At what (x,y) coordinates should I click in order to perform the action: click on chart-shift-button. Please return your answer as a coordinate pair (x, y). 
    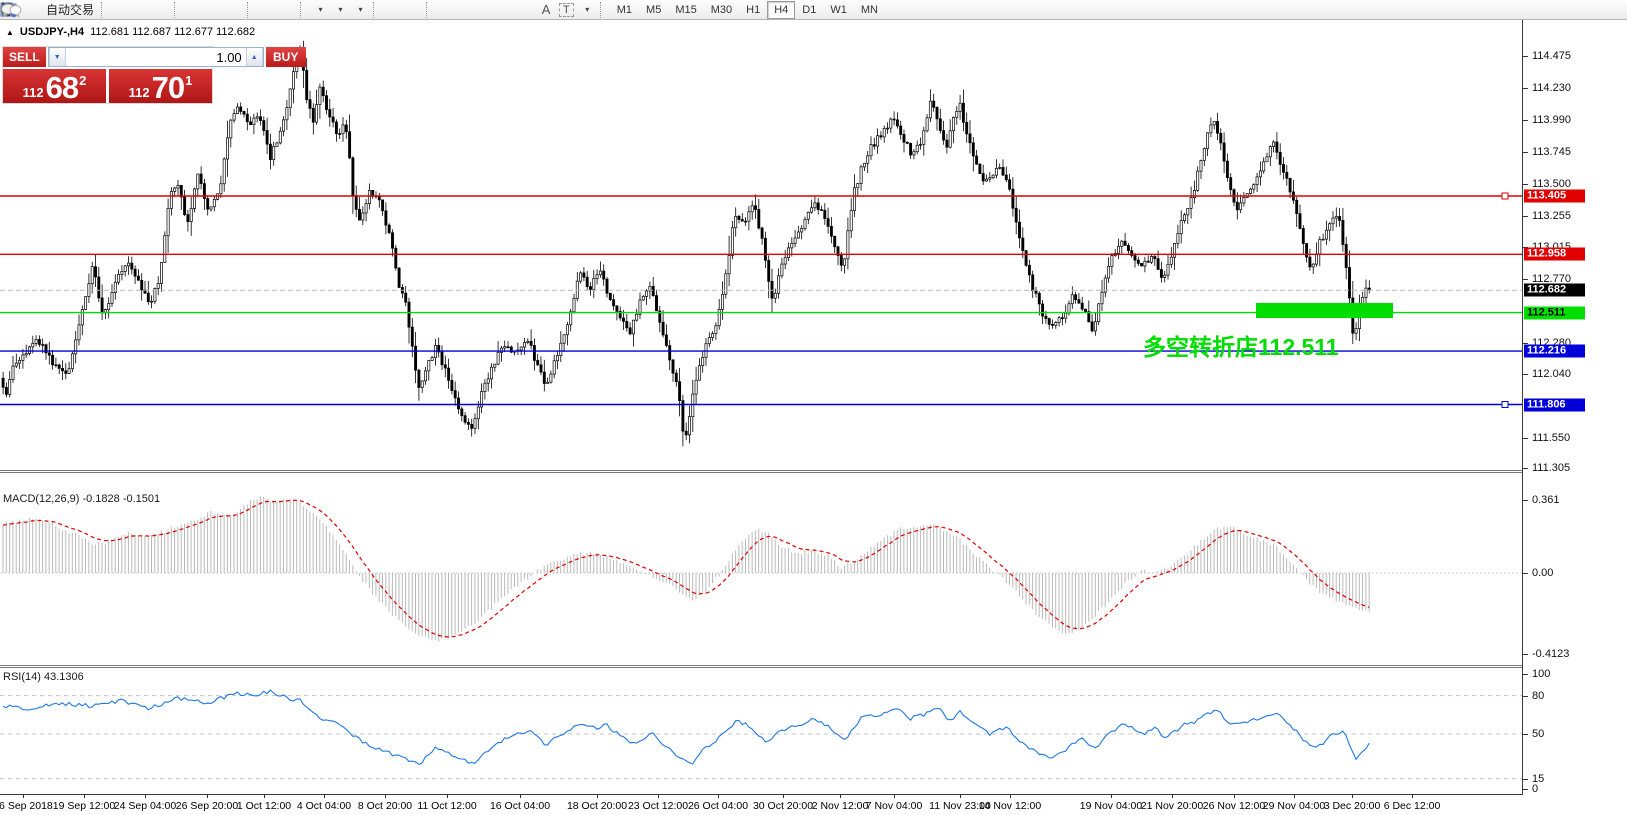
    Looking at the image, I should click on (149, 10).